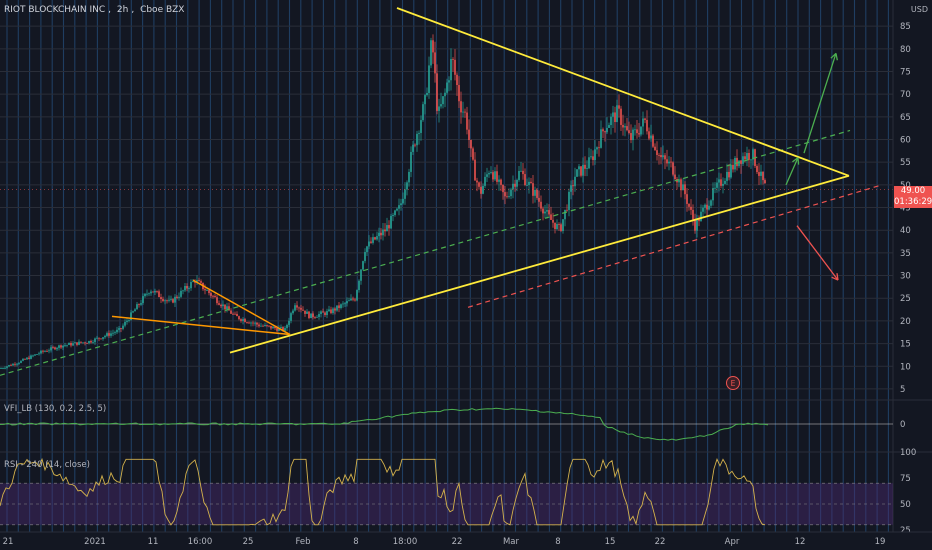  What do you see at coordinates (355, 542) in the screenshot?
I see `x-tick-label: 8` at bounding box center [355, 542].